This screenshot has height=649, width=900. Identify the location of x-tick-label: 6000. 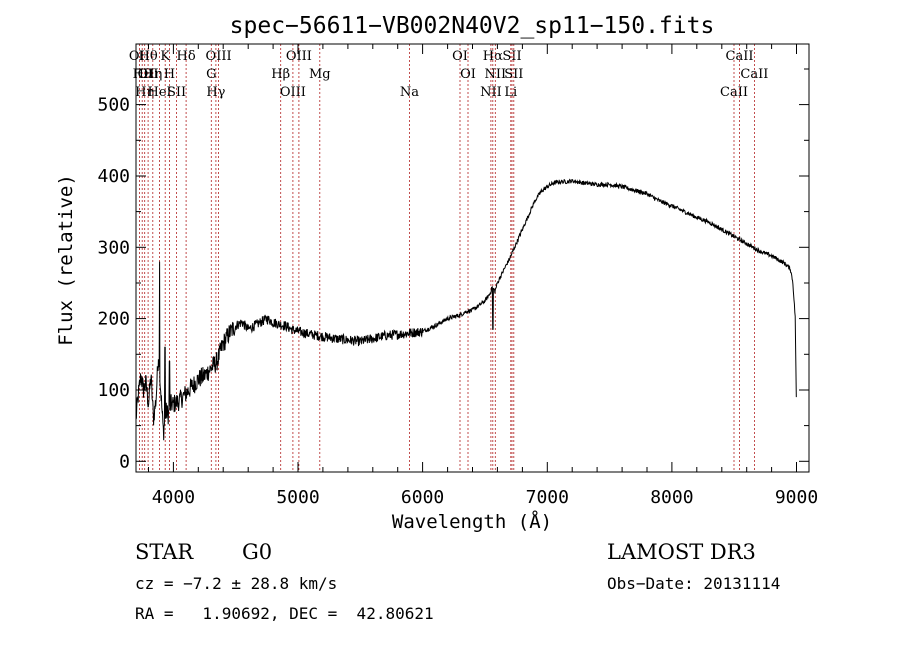
(422, 497).